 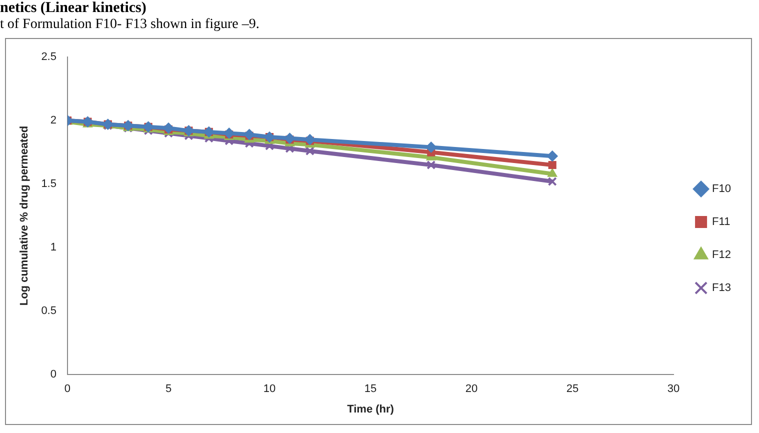 I want to click on y-tick-label: 1, so click(x=53, y=248).